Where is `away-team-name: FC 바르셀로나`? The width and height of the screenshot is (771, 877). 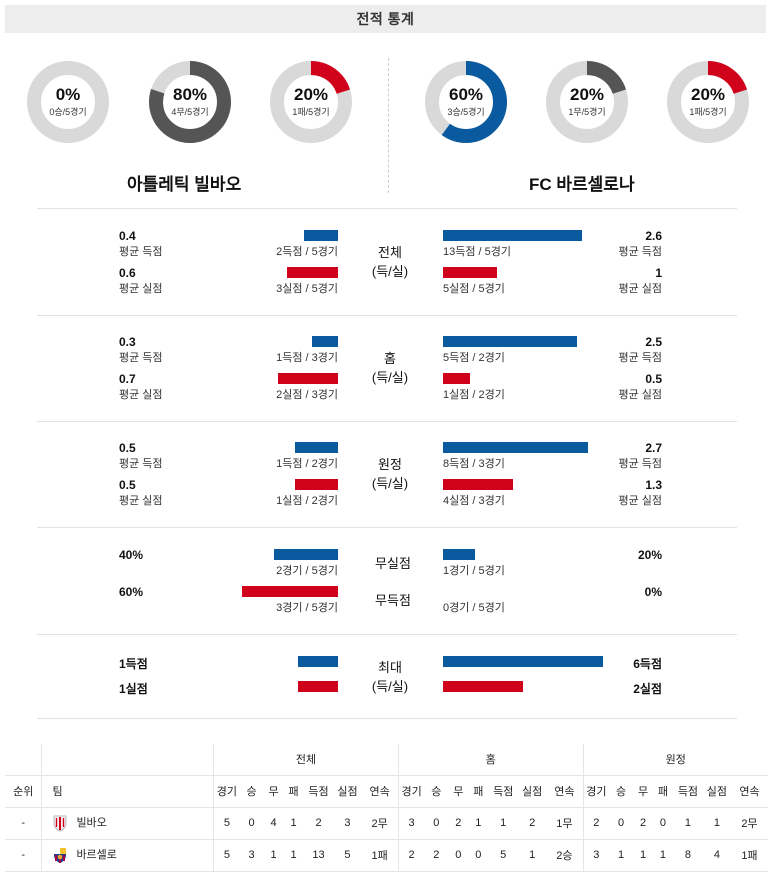 away-team-name: FC 바르셀로나 is located at coordinates (582, 184).